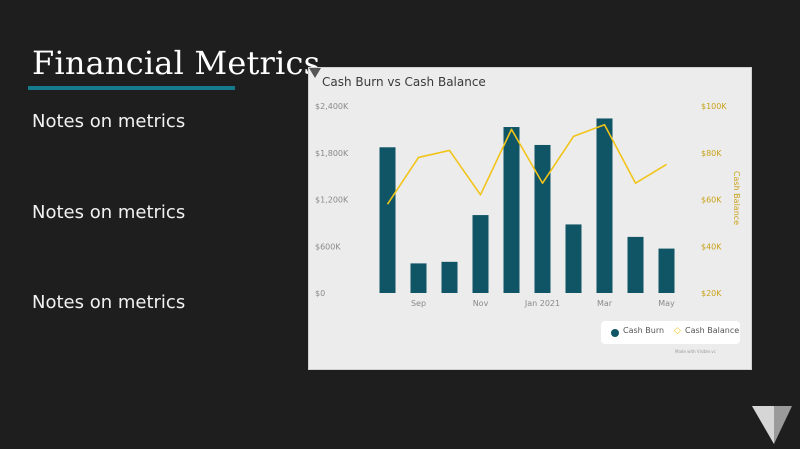 The width and height of the screenshot is (800, 449). I want to click on metrics-note-3: Notes on metrics, so click(109, 302).